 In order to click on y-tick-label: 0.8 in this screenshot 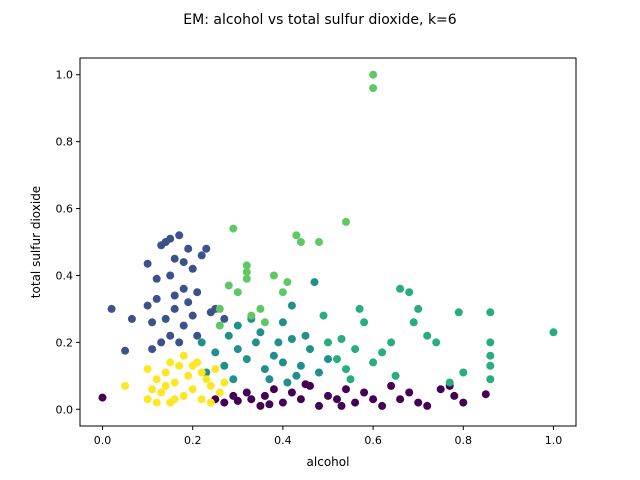, I will do `click(65, 142)`.